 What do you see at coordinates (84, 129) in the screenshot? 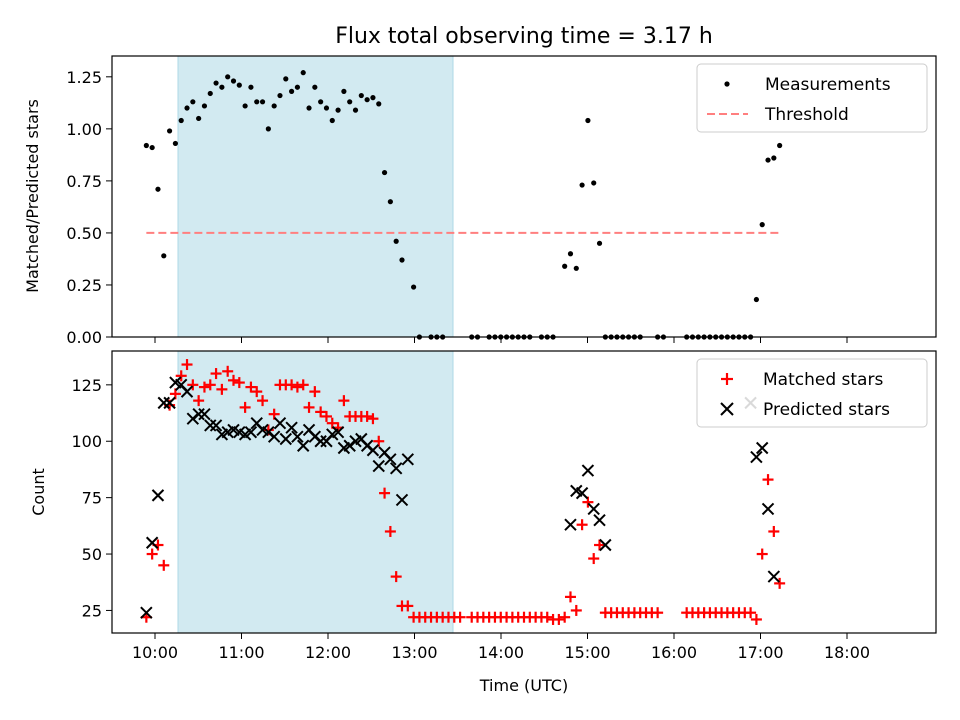
I see `y-tick-label: 1.00` at bounding box center [84, 129].